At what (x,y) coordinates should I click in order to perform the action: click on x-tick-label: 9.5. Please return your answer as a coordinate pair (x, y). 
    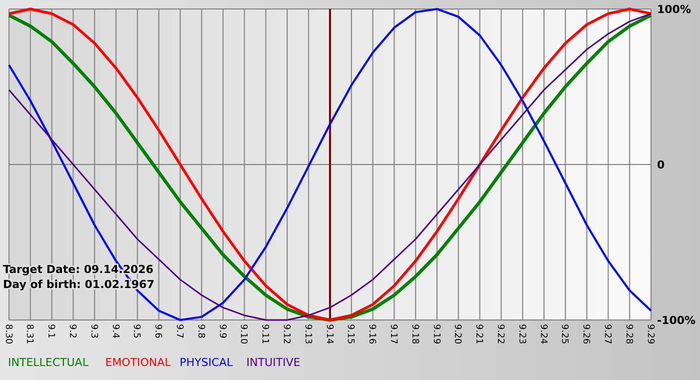
    Looking at the image, I should click on (136, 331).